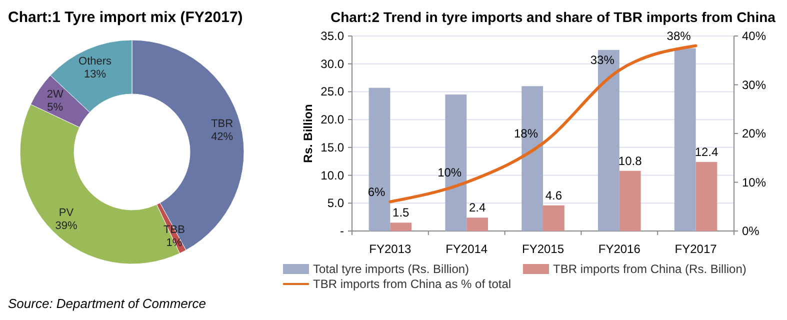 The height and width of the screenshot is (320, 787). Describe the element at coordinates (450, 172) in the screenshot. I see `data-label: 10%` at that location.